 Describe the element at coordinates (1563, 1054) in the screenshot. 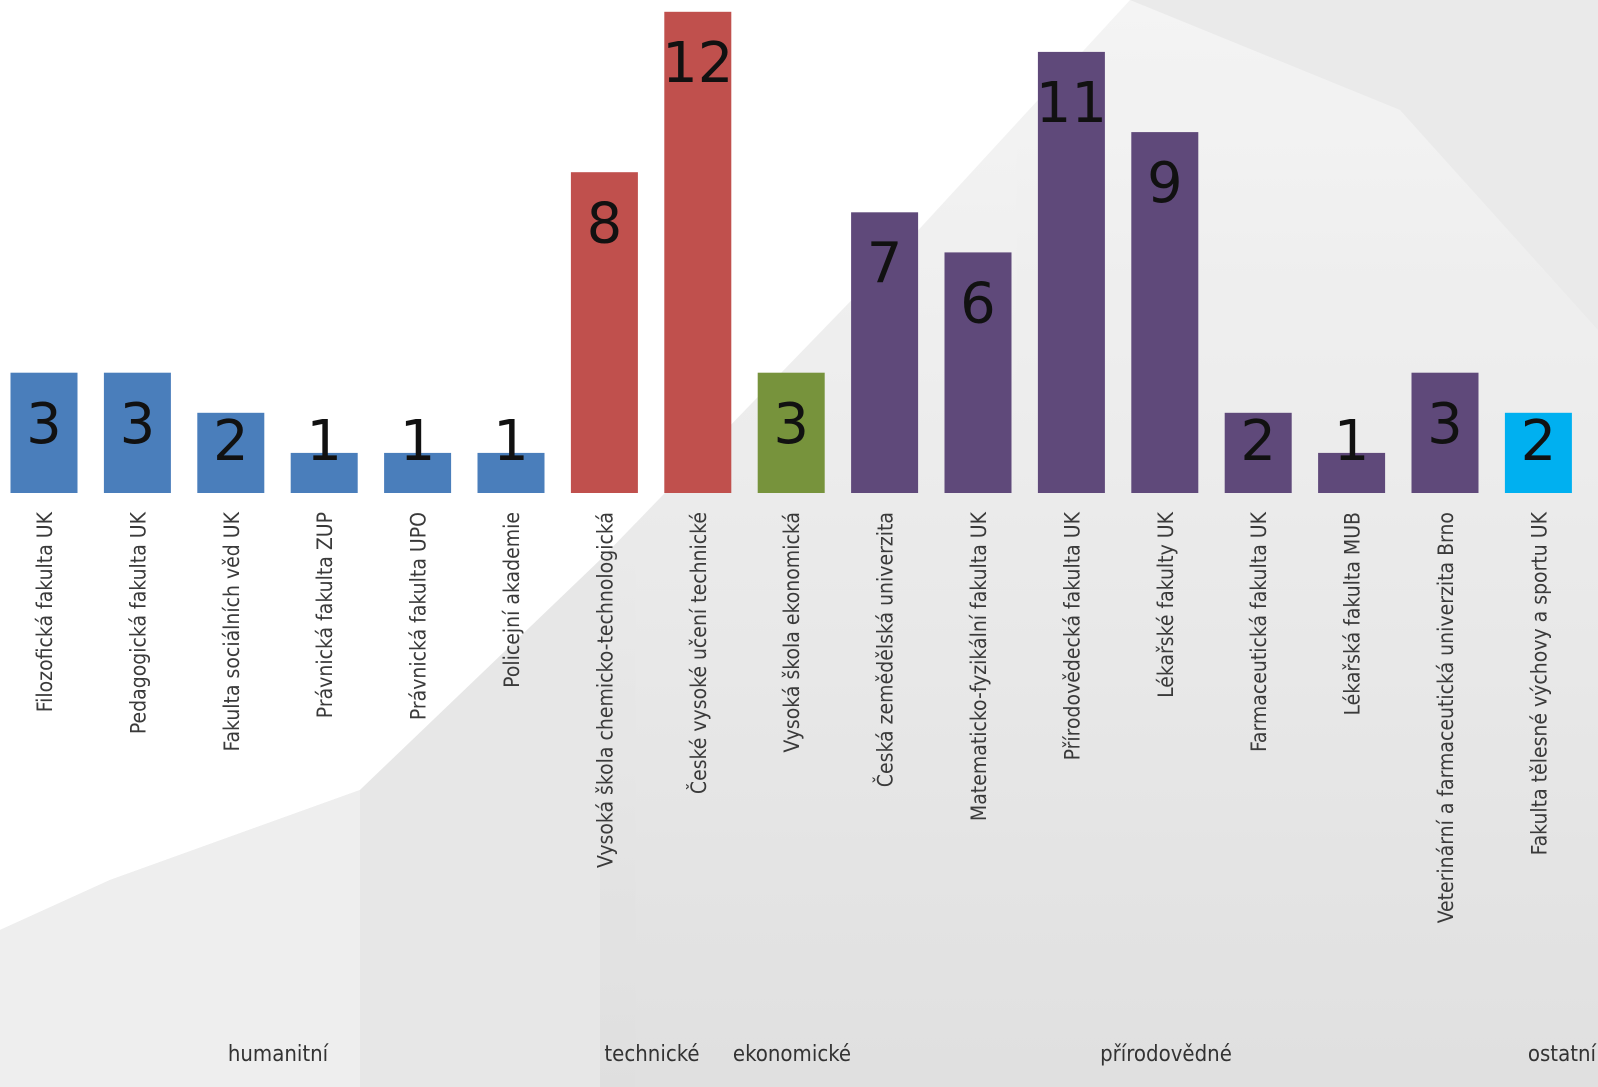

I see `group-label: ostatní` at that location.